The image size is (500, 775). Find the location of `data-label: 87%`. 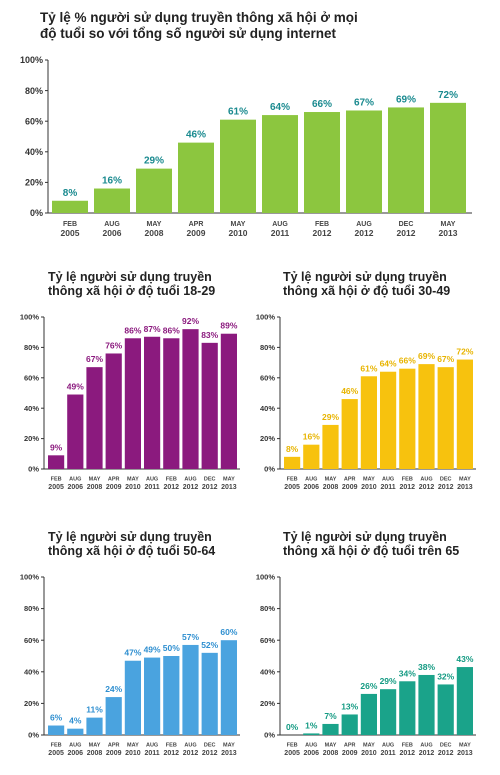

data-label: 87% is located at coordinates (152, 329).